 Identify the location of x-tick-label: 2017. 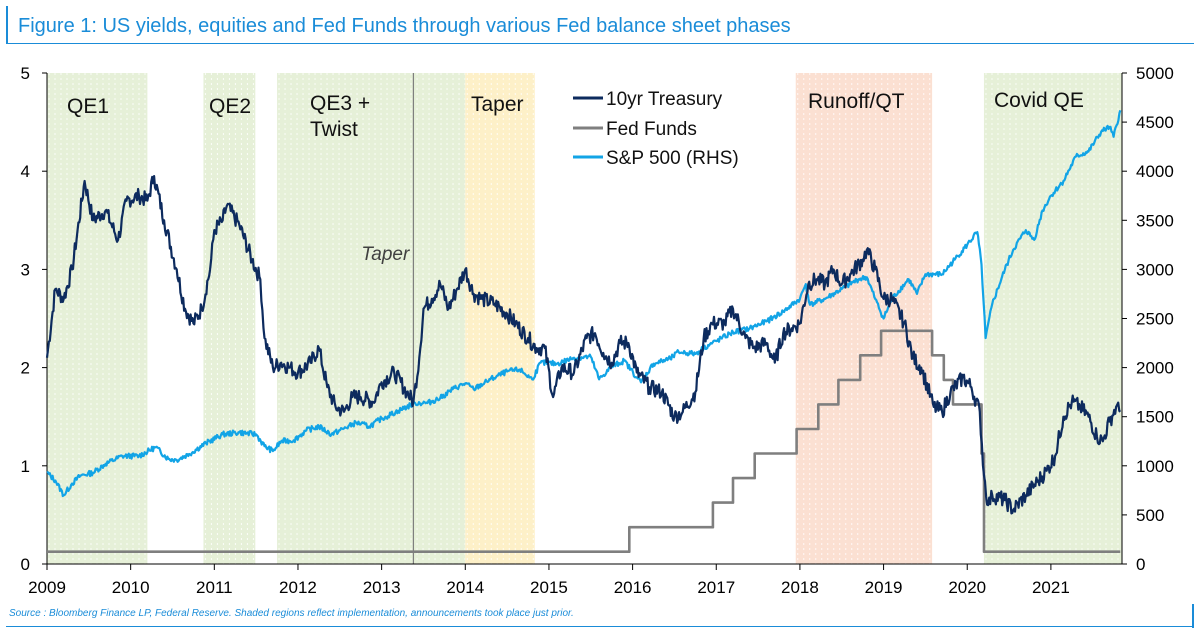
(716, 587).